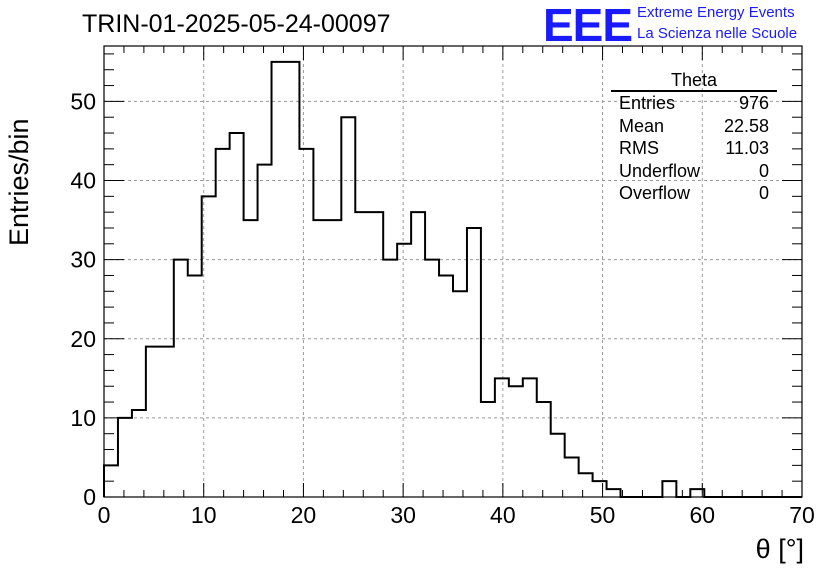  I want to click on x-tick-label: 10, so click(204, 515).